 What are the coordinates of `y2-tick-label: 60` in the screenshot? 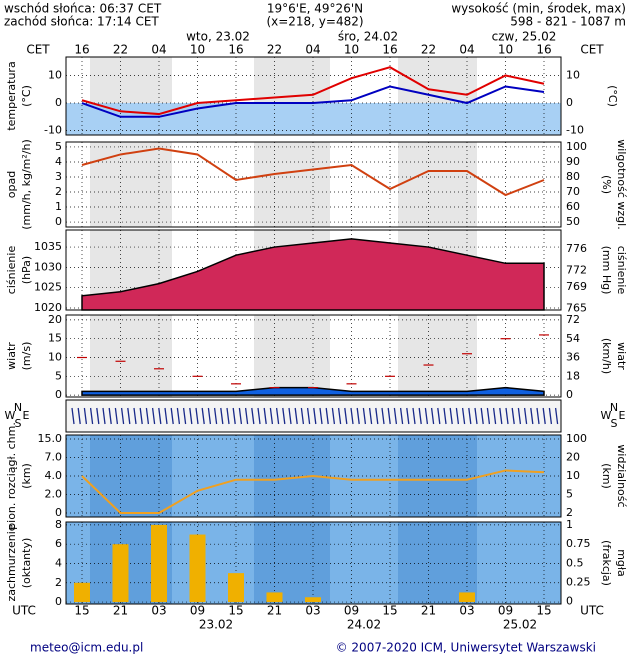 It's located at (573, 206).